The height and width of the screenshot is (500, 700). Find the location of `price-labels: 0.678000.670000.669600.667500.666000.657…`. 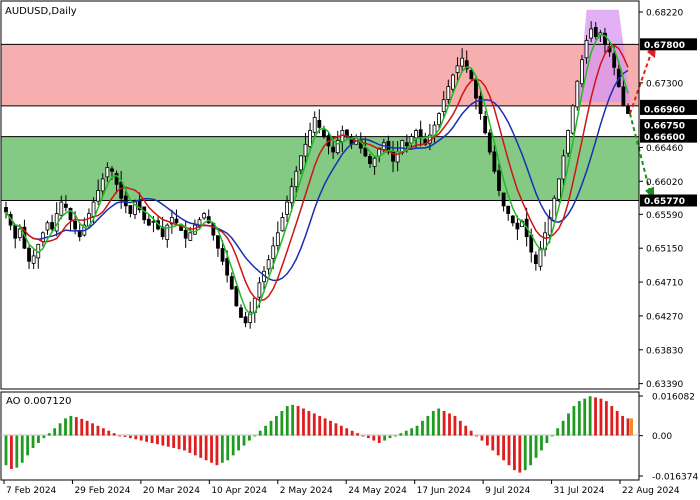

price-labels: 0.678000.670000.669600.667500.666000.657… is located at coordinates (668, 122).